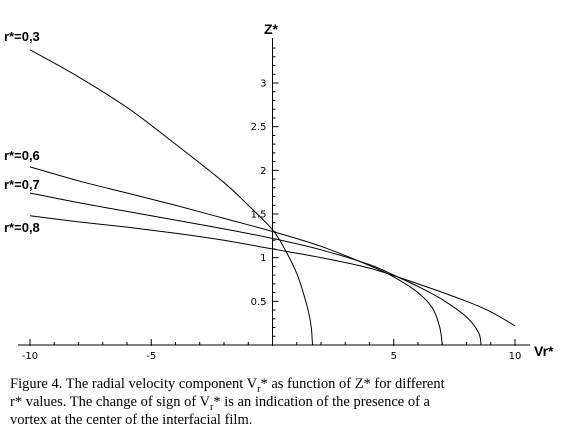 This screenshot has height=438, width=564. I want to click on y-tick-label: 2.5, so click(259, 127).